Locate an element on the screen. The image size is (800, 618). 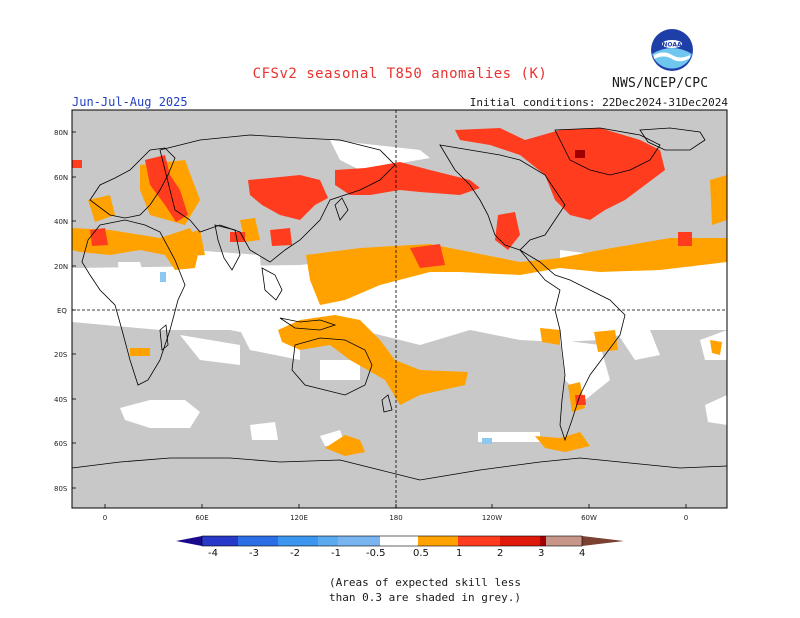
agency-label: NWS/NCEP/CPC is located at coordinates (660, 83).